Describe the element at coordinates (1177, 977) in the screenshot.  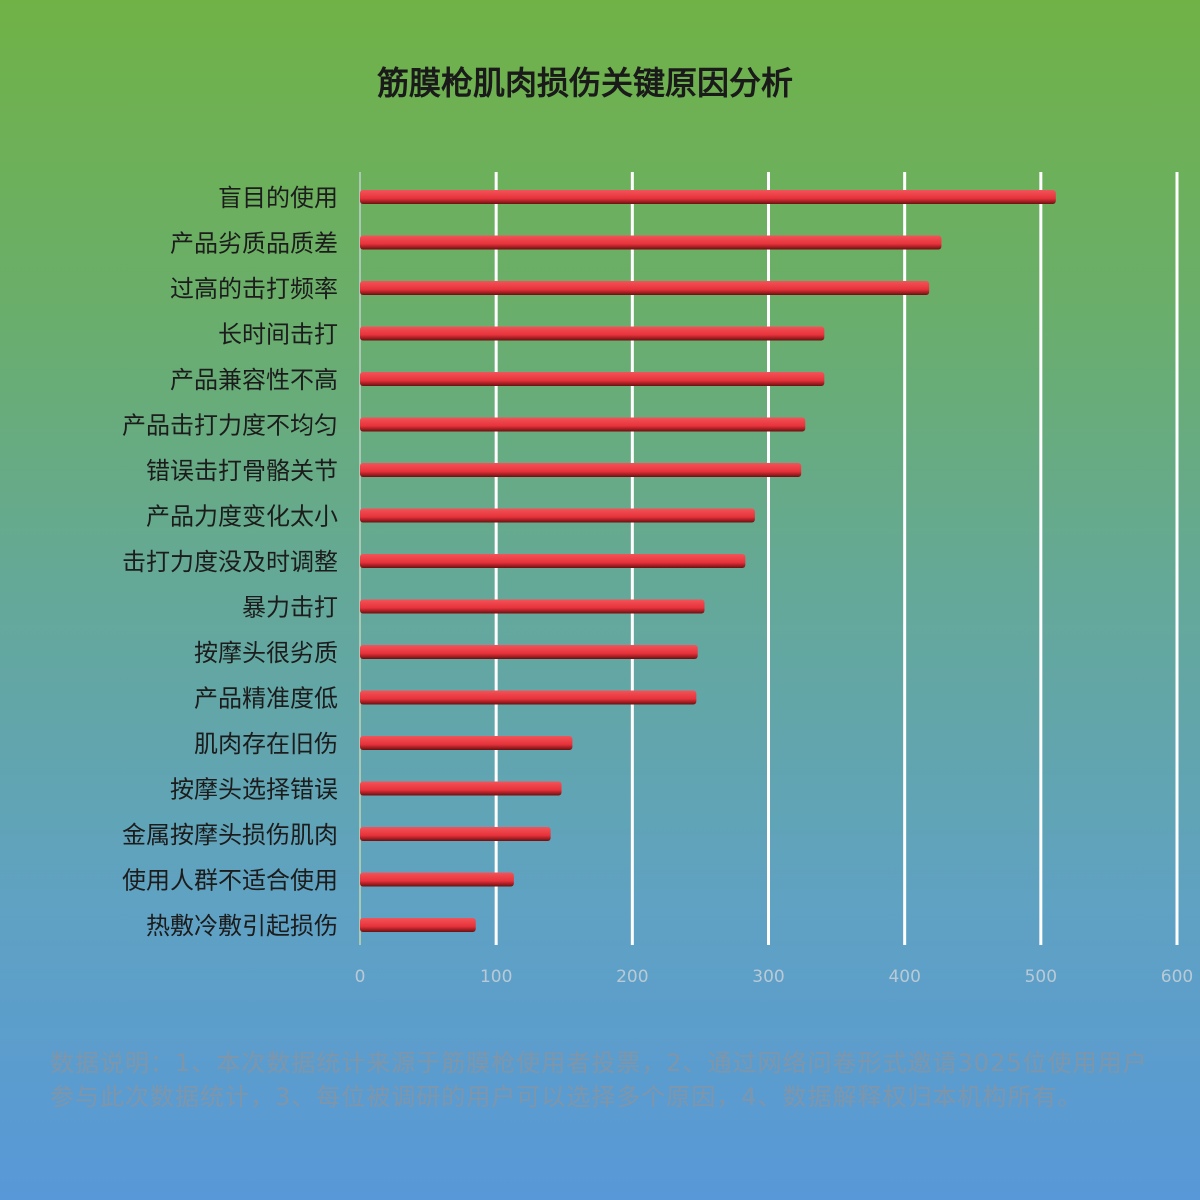
I see `x-tick-label: 600` at that location.